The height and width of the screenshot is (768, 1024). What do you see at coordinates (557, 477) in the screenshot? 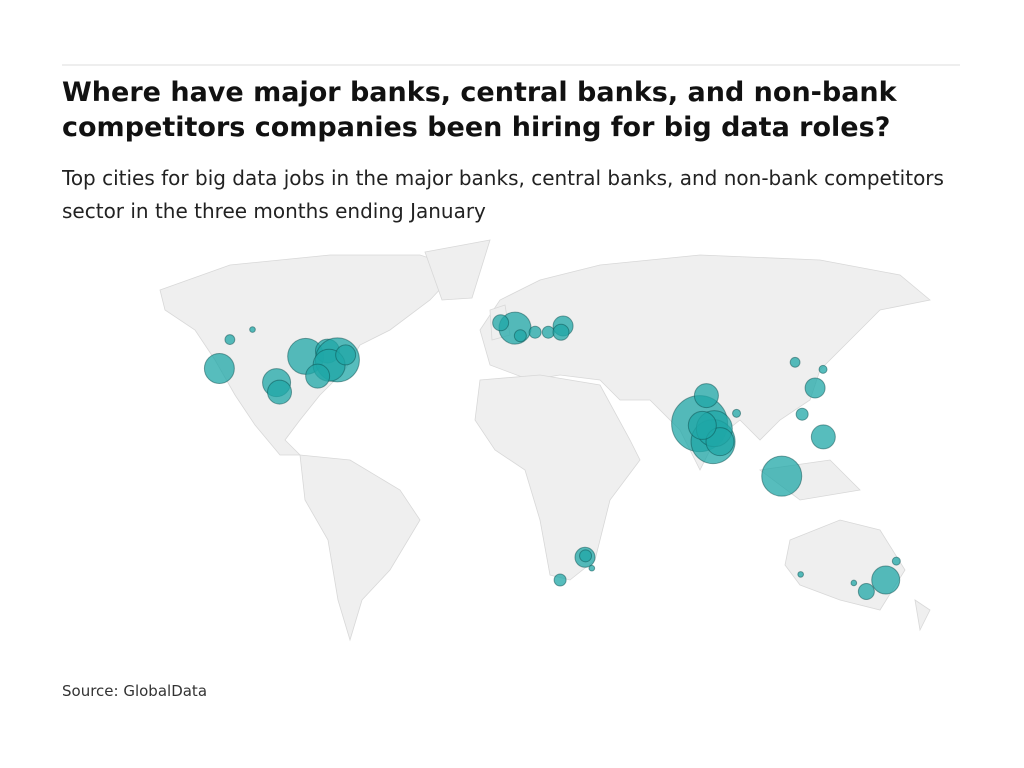
I see `africa` at bounding box center [557, 477].